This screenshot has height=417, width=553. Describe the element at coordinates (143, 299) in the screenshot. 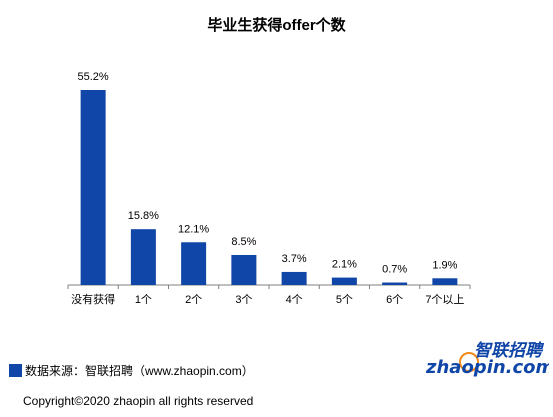

I see `category-label-2: 1个` at that location.